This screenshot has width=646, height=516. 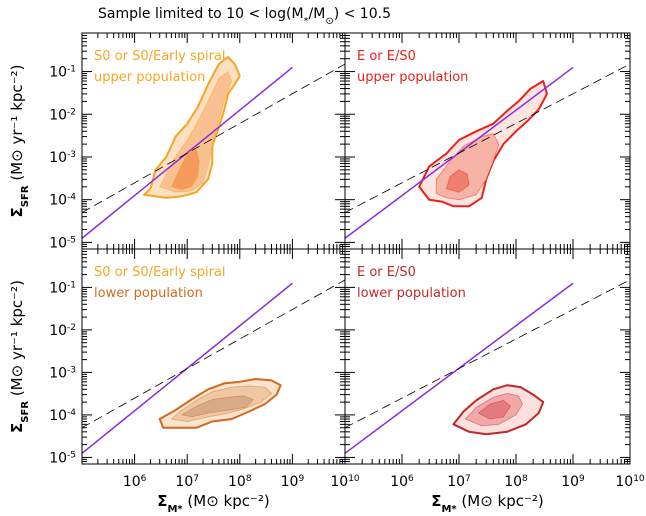 I want to click on figure-title: Sample limited to 10 < log(M*/M⊙) < 10.5, so click(x=244, y=16).